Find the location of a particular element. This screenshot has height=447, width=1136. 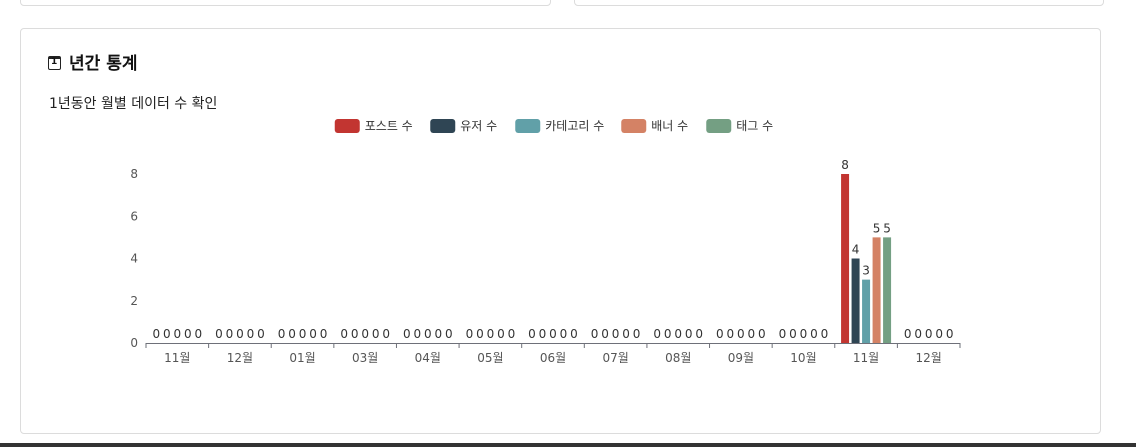

y-tick-label: 0 is located at coordinates (134, 343).